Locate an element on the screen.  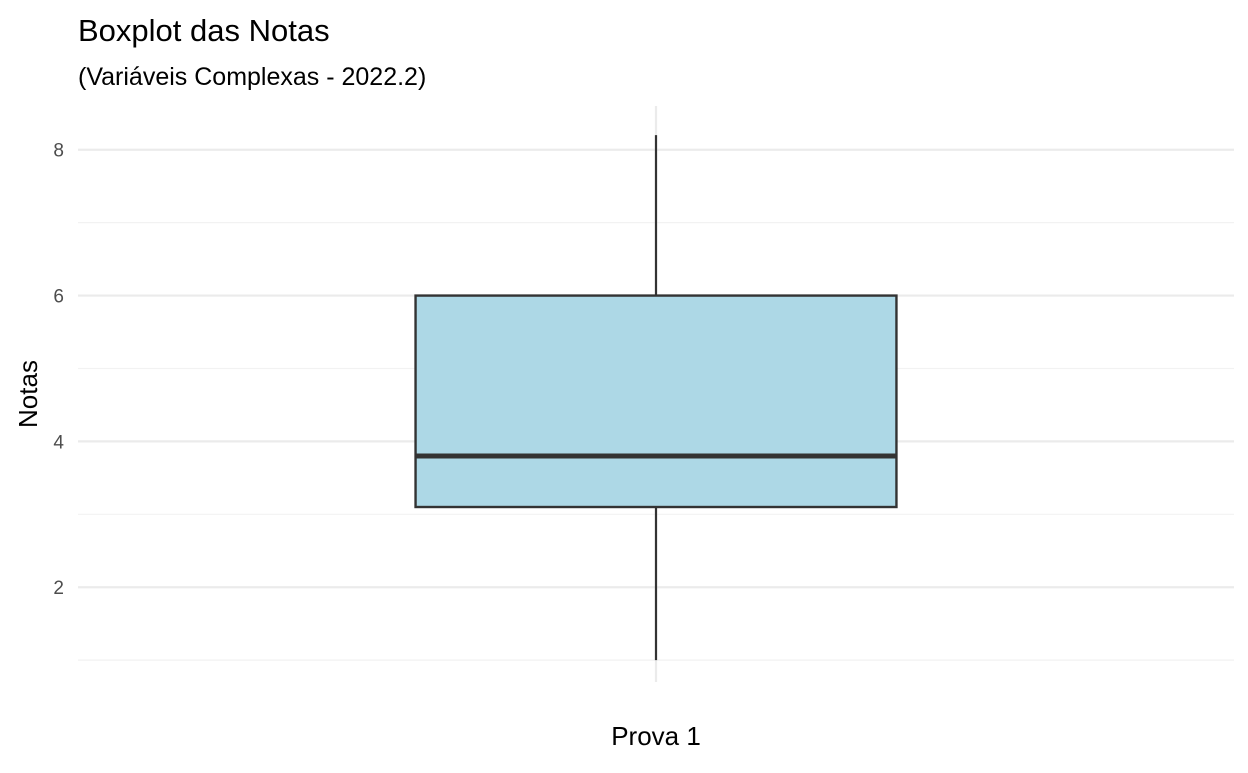
y-tick-labels: 2 4 6 8 is located at coordinates (58, 370).